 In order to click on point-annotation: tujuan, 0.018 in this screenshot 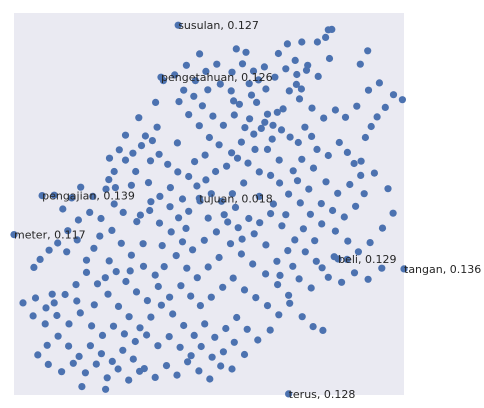, I will do `click(236, 198)`.